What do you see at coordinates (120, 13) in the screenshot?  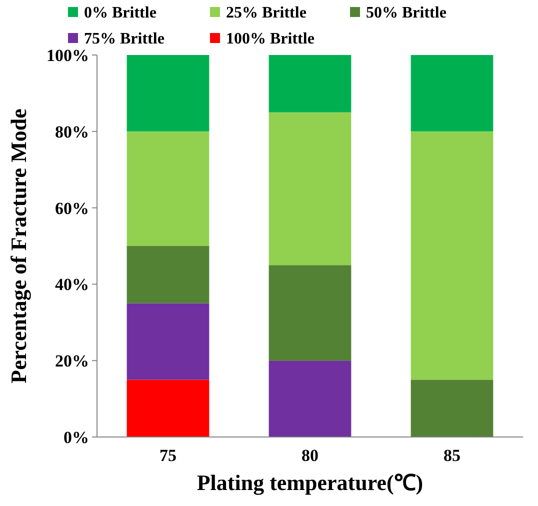 I see `legend-label: 0% Brittle` at bounding box center [120, 13].